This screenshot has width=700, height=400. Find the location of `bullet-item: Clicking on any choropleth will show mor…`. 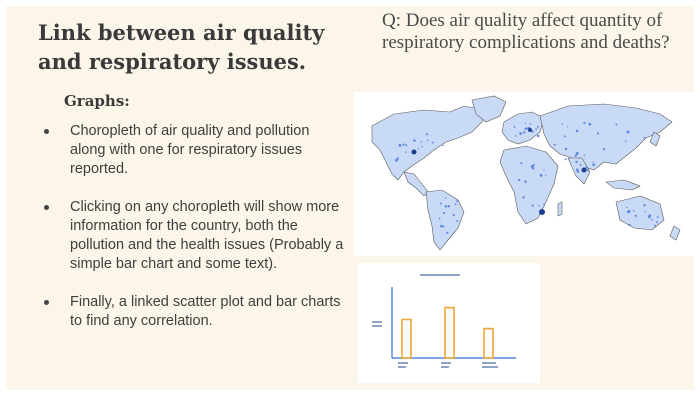

bullet-item: Clicking on any choropleth will show mor… is located at coordinates (193, 236).